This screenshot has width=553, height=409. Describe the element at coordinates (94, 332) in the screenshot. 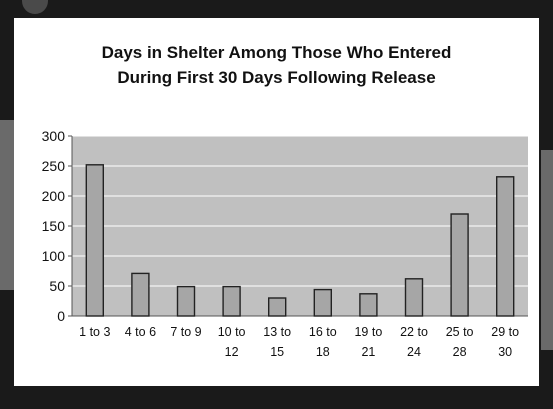

I see `x-tick-label: 1 to 3` at that location.